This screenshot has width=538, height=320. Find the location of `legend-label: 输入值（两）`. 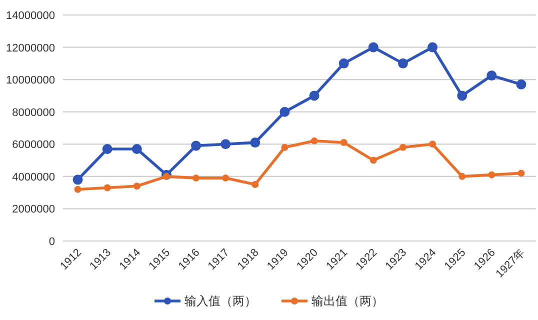

legend-label: 输入值（两） is located at coordinates (220, 301).